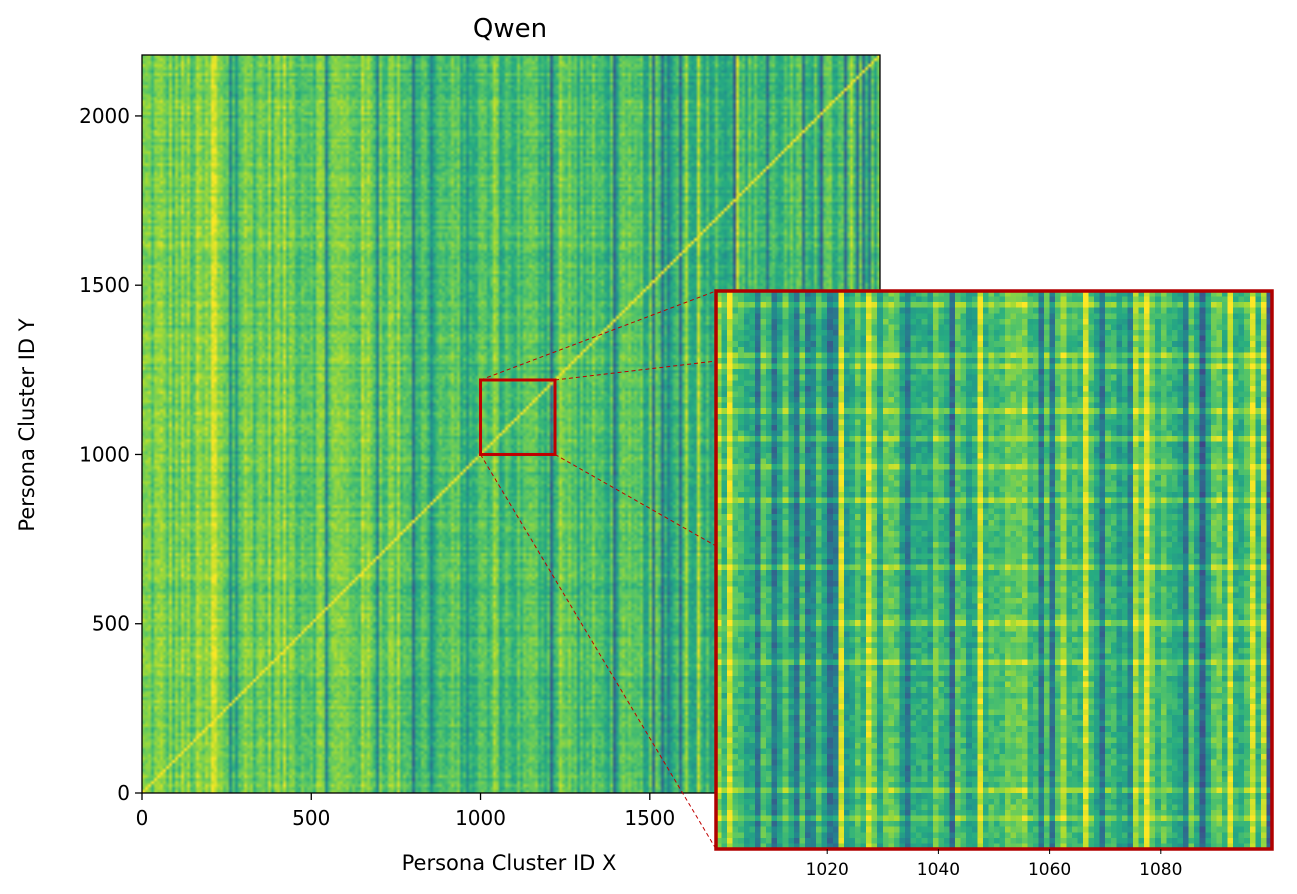 The height and width of the screenshot is (894, 1297). I want to click on main-x-axis: 0 500 1000 1500, so click(478, 811).